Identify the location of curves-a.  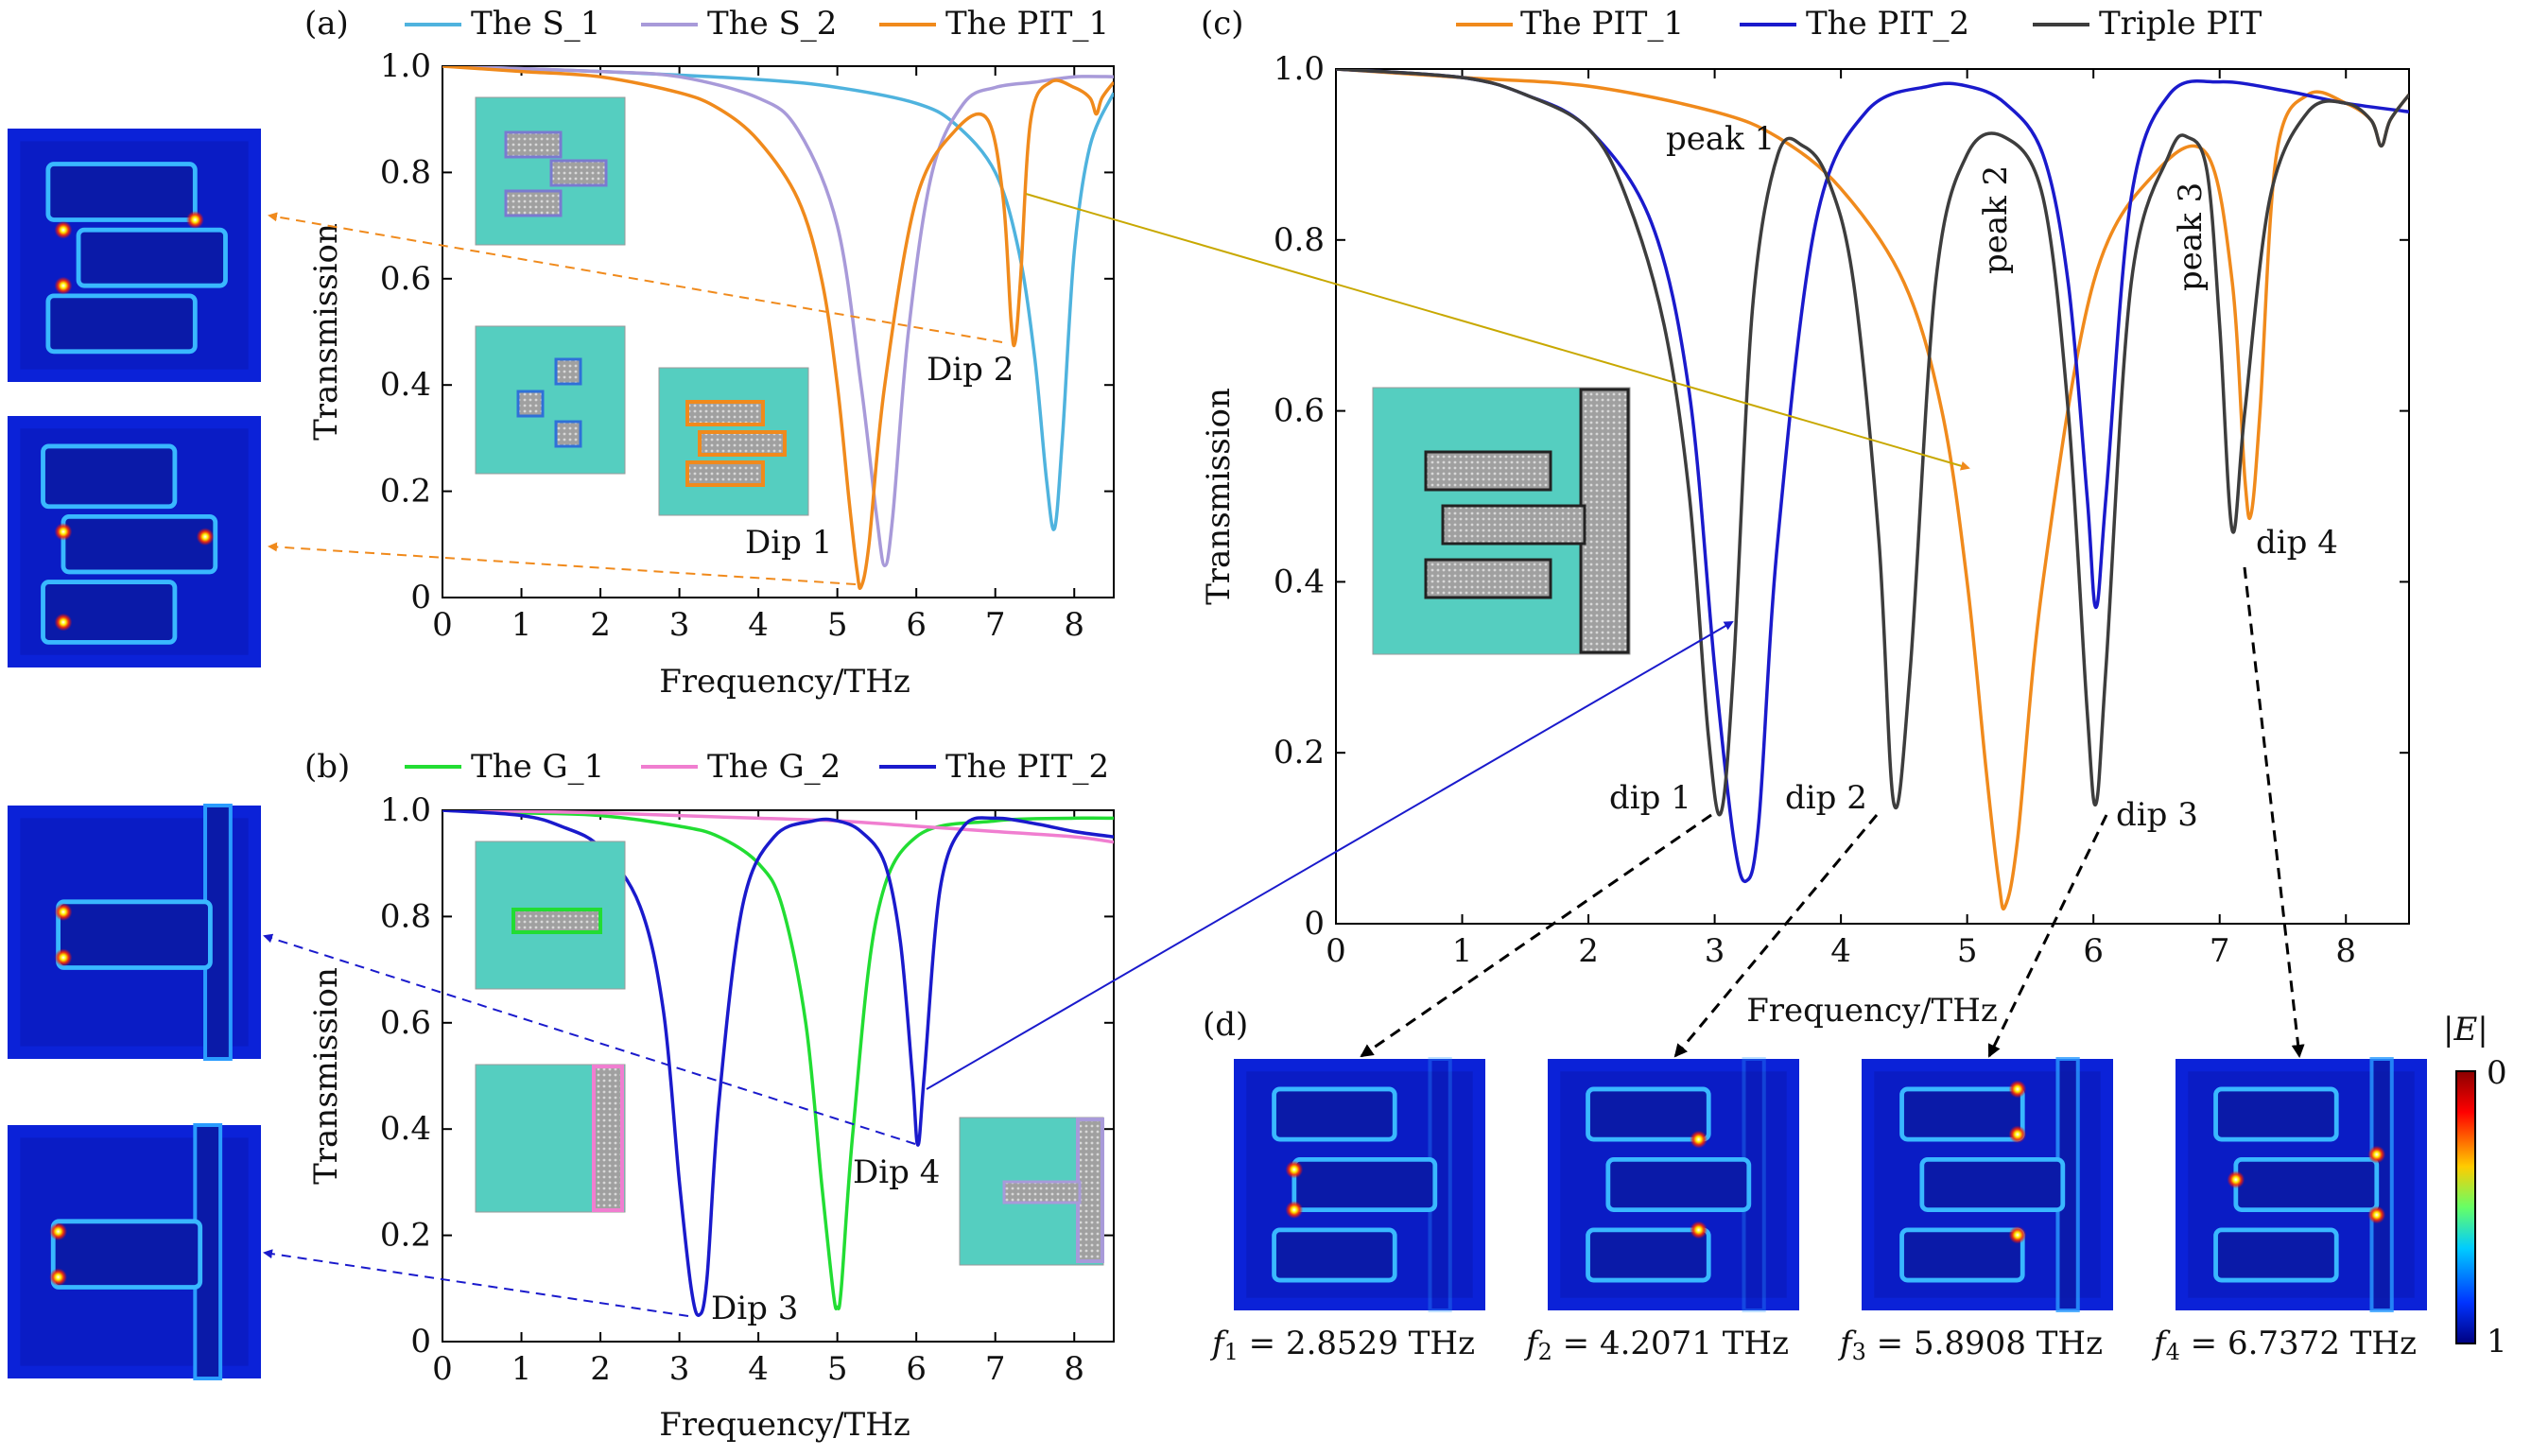
(778, 328).